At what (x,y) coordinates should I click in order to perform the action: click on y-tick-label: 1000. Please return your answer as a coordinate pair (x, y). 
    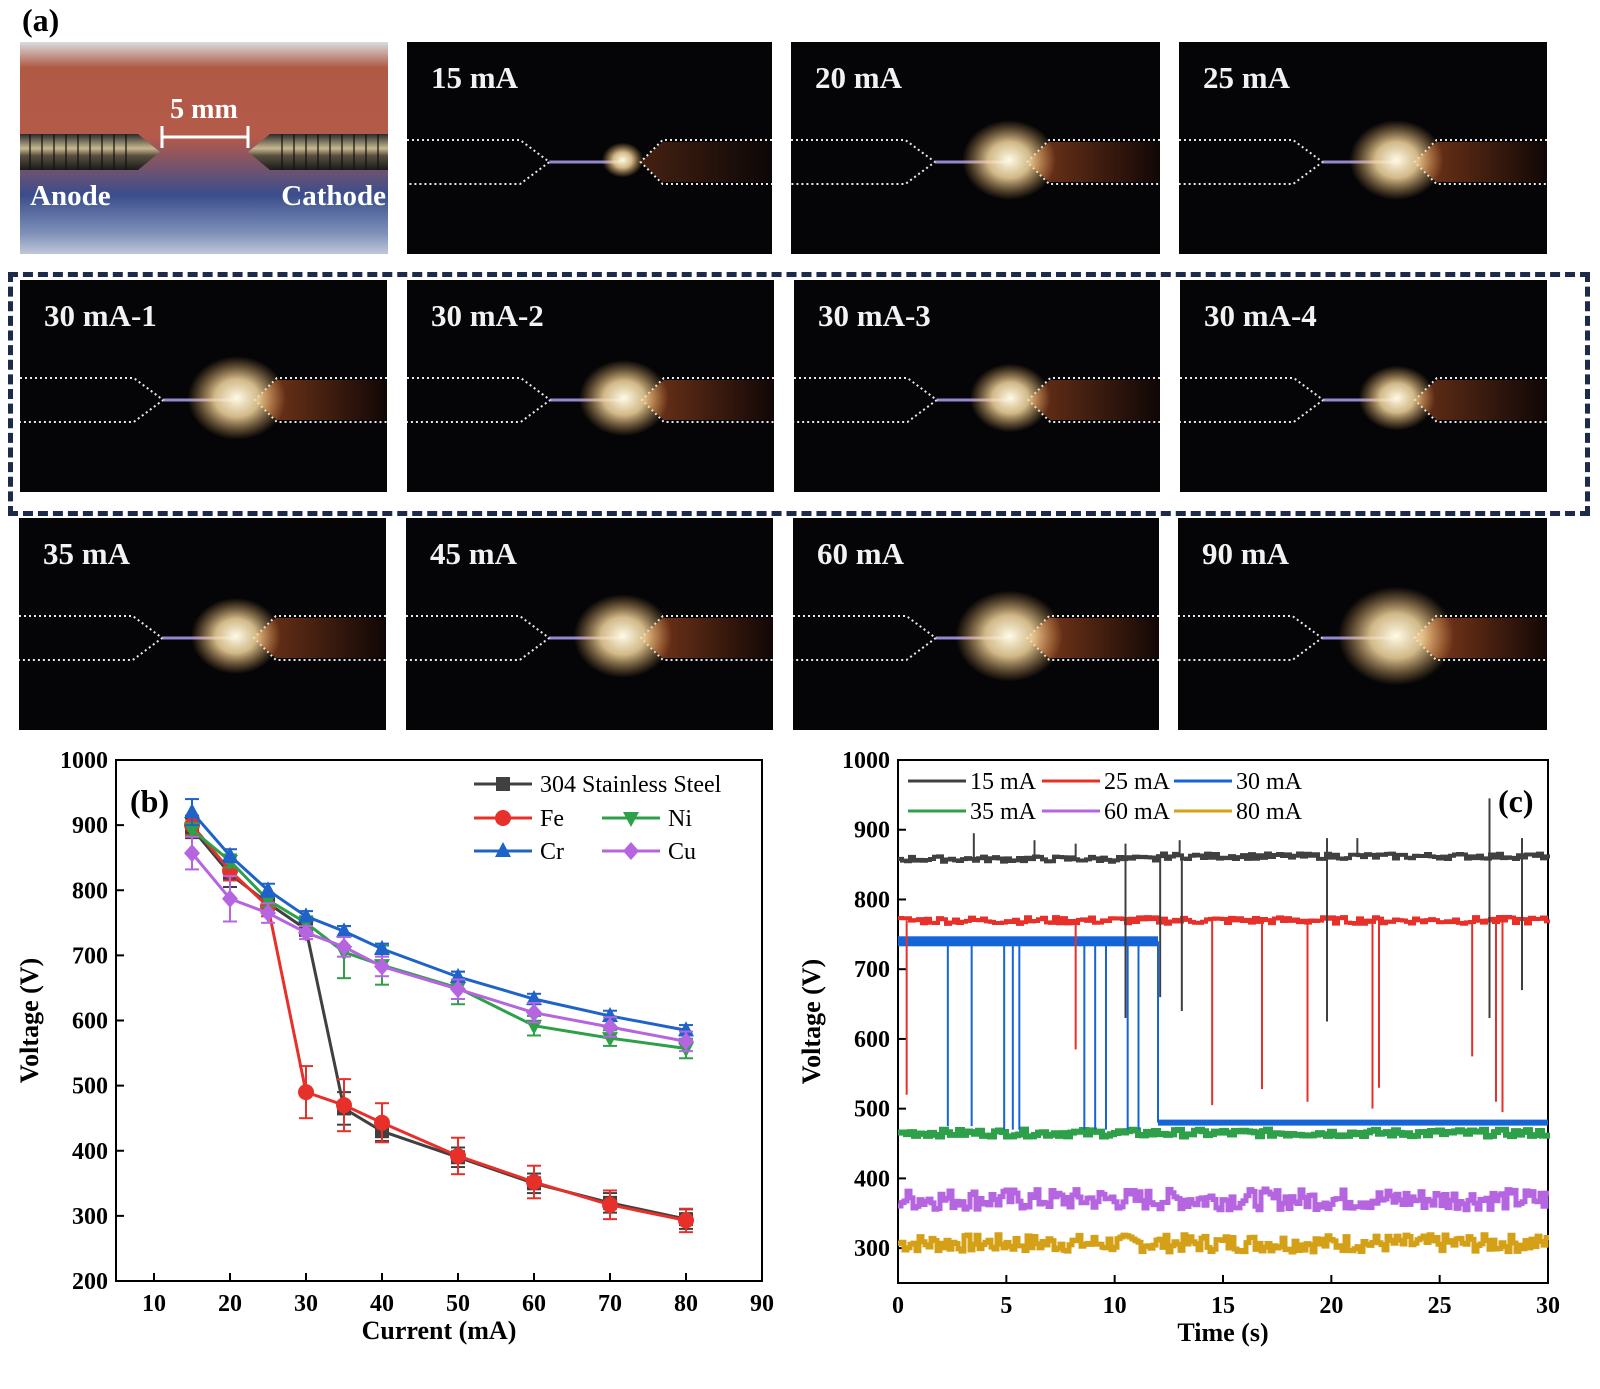
    Looking at the image, I should click on (84, 761).